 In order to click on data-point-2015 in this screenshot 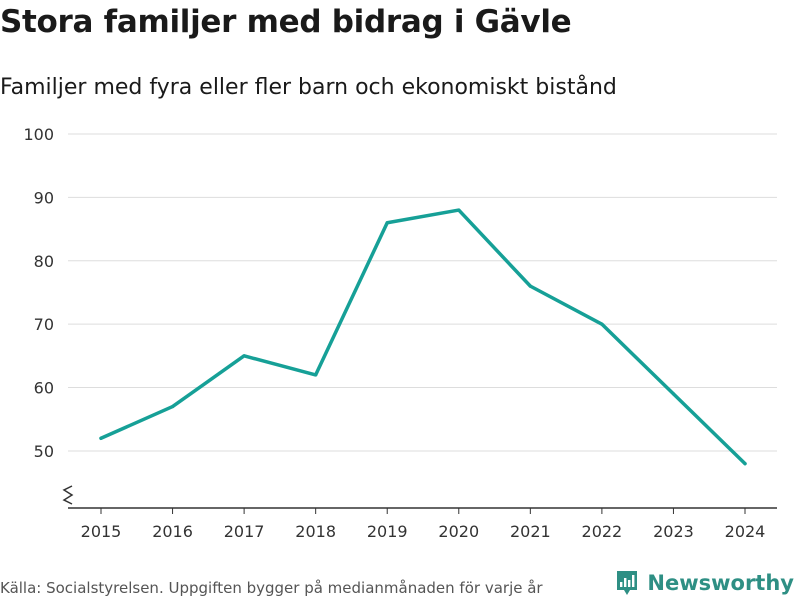, I will do `click(101, 438)`.